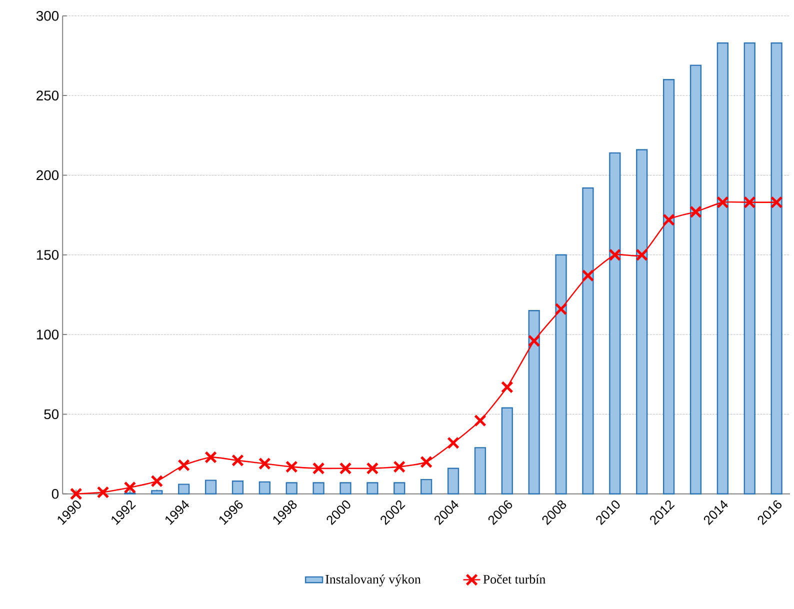 The image size is (794, 609). Describe the element at coordinates (55, 493) in the screenshot. I see `y-tick-label: 0` at that location.